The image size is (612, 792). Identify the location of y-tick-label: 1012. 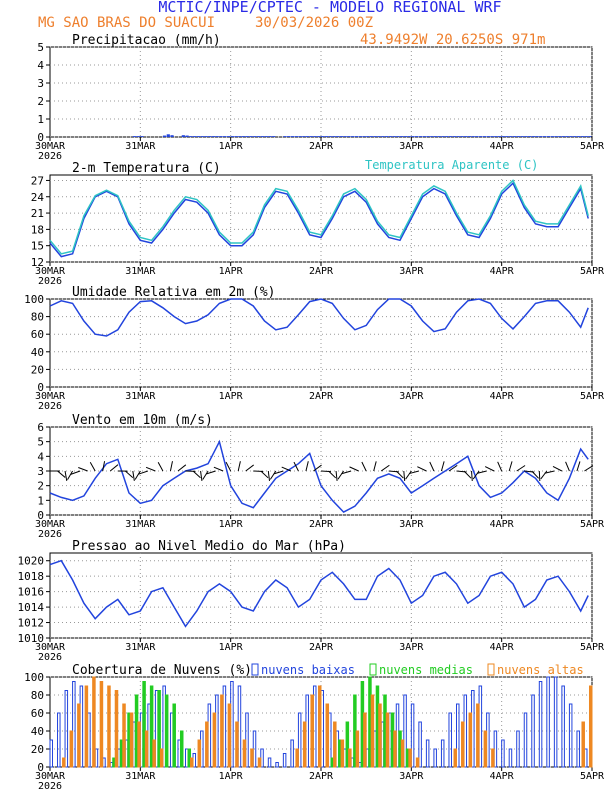
(31, 623).